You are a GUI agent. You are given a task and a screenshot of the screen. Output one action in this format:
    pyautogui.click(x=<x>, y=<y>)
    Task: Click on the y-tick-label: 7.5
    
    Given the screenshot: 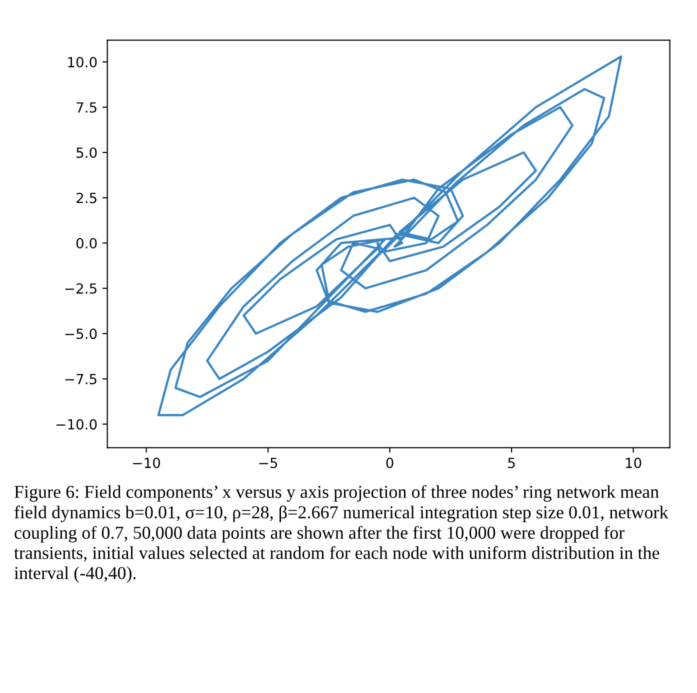 What is the action you would take?
    pyautogui.click(x=86, y=107)
    